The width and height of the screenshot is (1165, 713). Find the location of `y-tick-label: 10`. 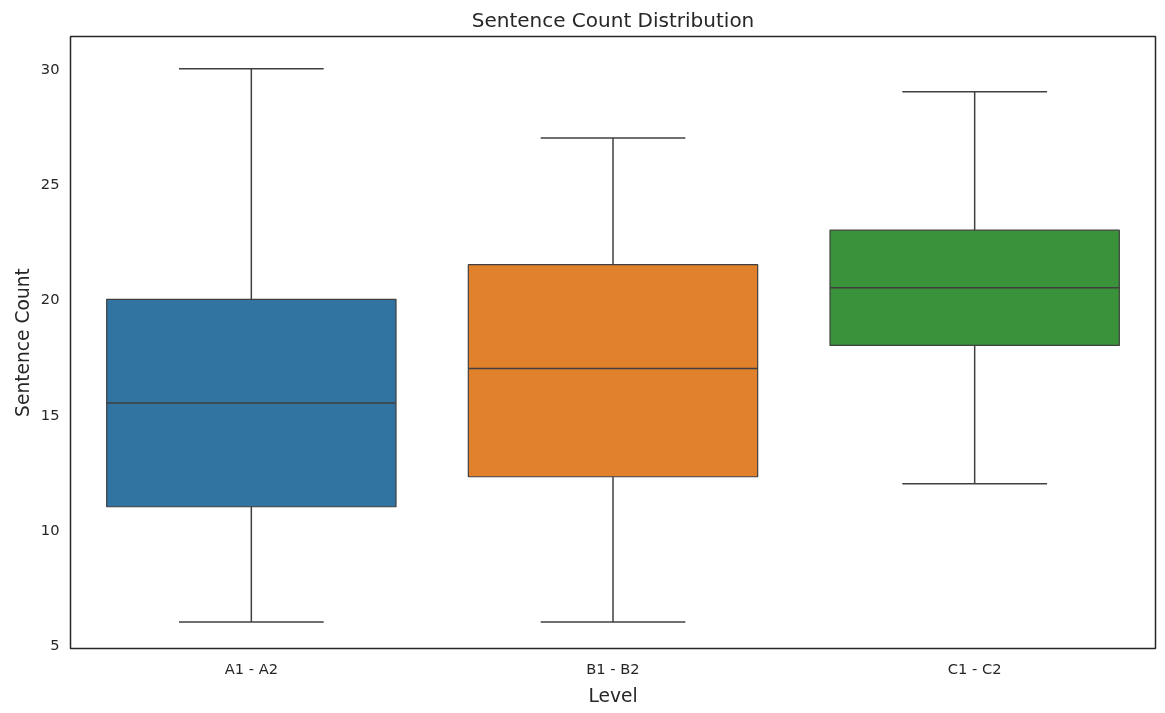

y-tick-label: 10 is located at coordinates (50, 529).